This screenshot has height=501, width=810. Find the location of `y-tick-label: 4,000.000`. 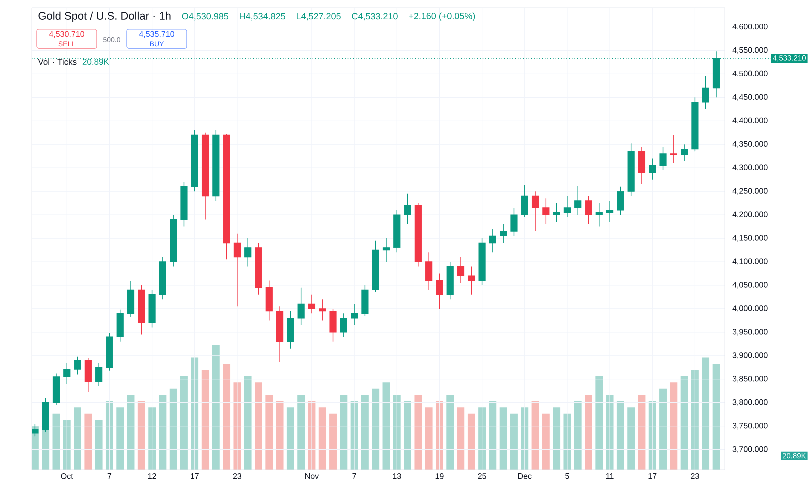

y-tick-label: 4,000.000 is located at coordinates (750, 309).